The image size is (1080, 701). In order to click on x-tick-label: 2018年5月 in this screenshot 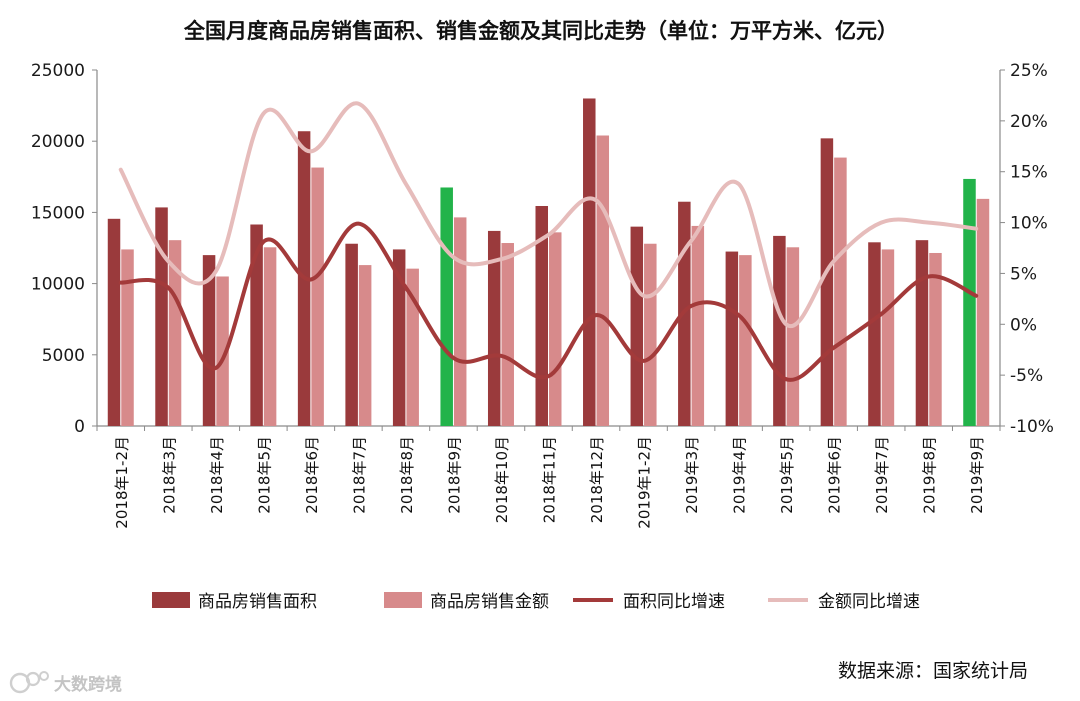, I will do `click(264, 475)`.